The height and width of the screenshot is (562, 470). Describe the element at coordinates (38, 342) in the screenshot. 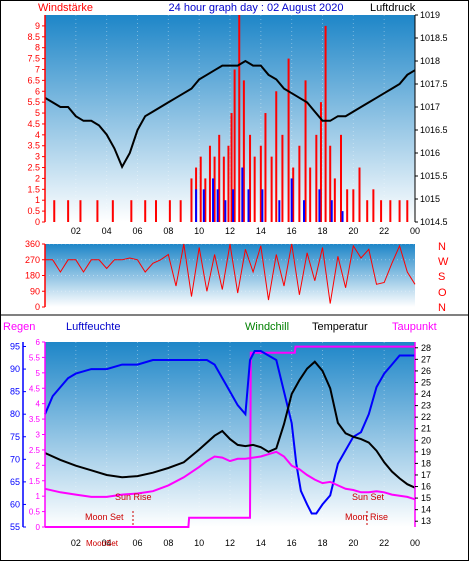

I see `rain-tick-label: 6` at that location.